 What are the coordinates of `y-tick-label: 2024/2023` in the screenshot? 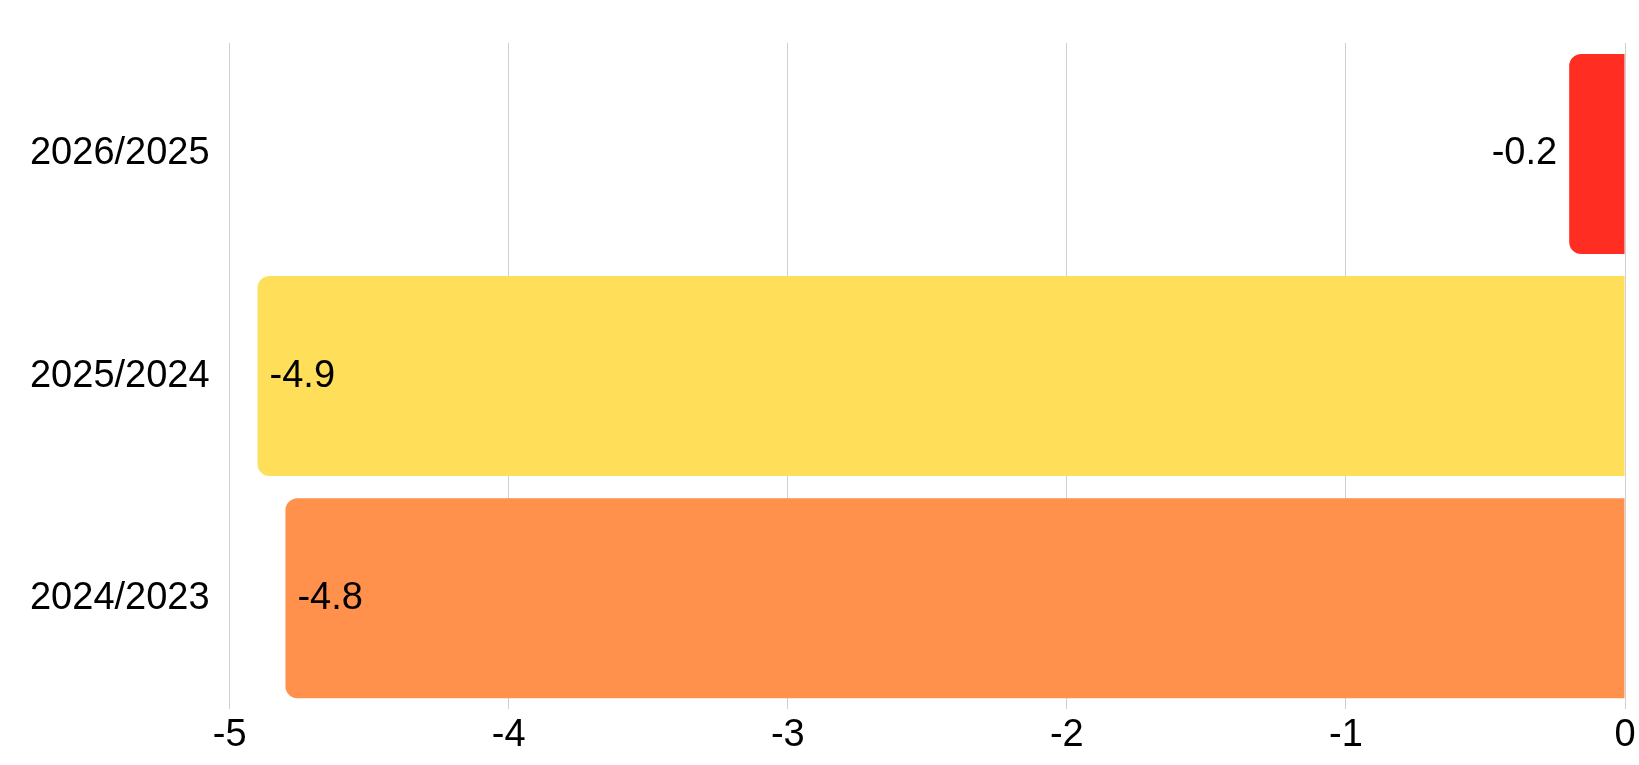 It's located at (119, 595).